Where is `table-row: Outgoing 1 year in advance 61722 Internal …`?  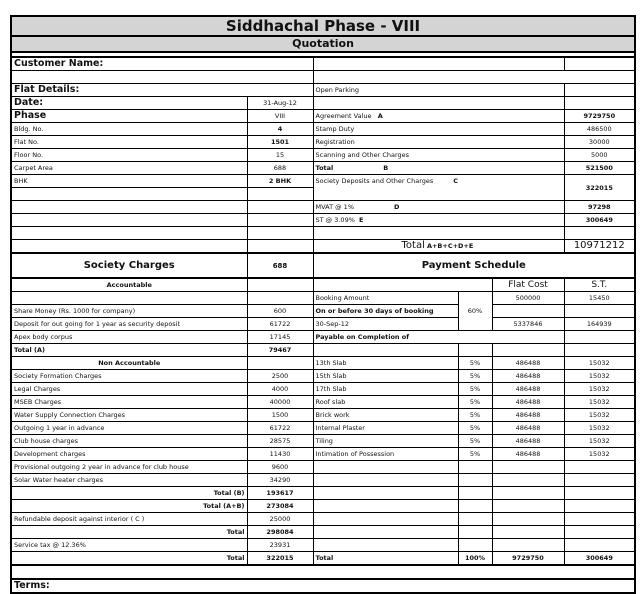
table-row: Outgoing 1 year in advance 61722 Internal … is located at coordinates (323, 428).